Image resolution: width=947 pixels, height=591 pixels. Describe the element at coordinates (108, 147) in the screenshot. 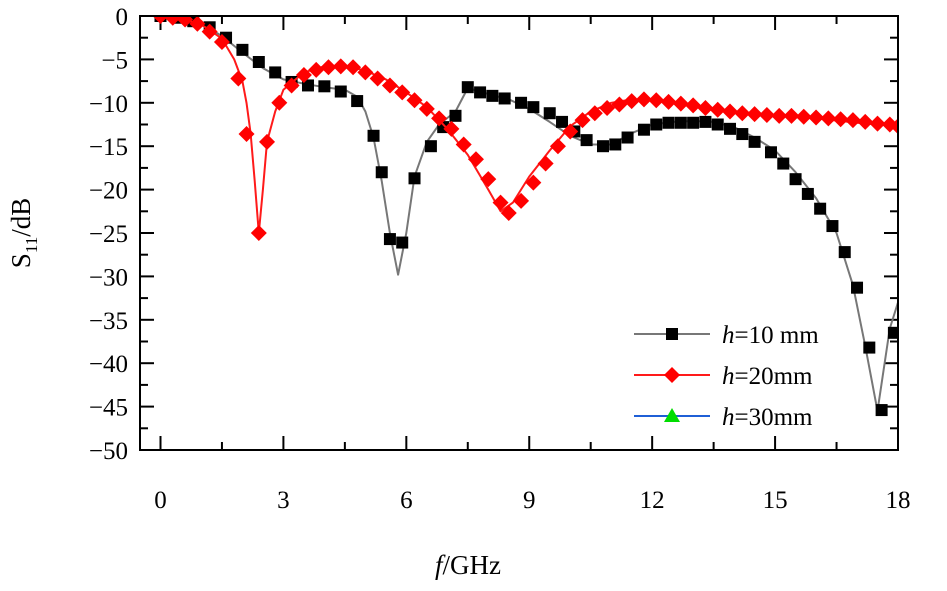

I see `y-tick-label: −15` at that location.